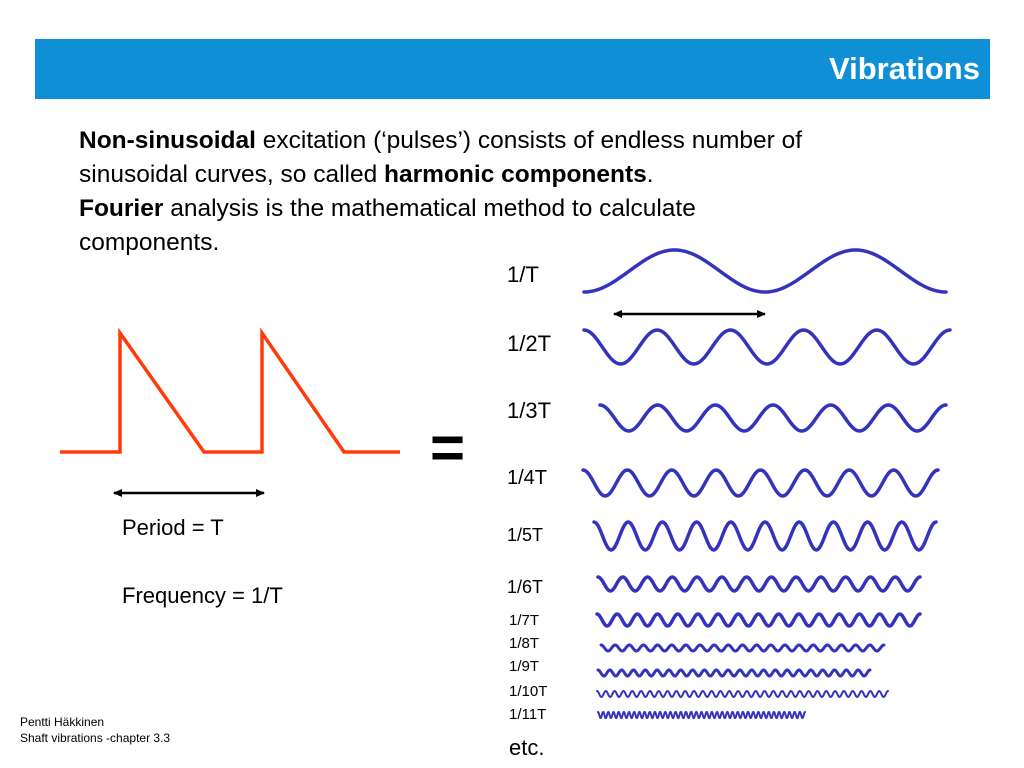  I want to click on etc-label: etc., so click(527, 747).